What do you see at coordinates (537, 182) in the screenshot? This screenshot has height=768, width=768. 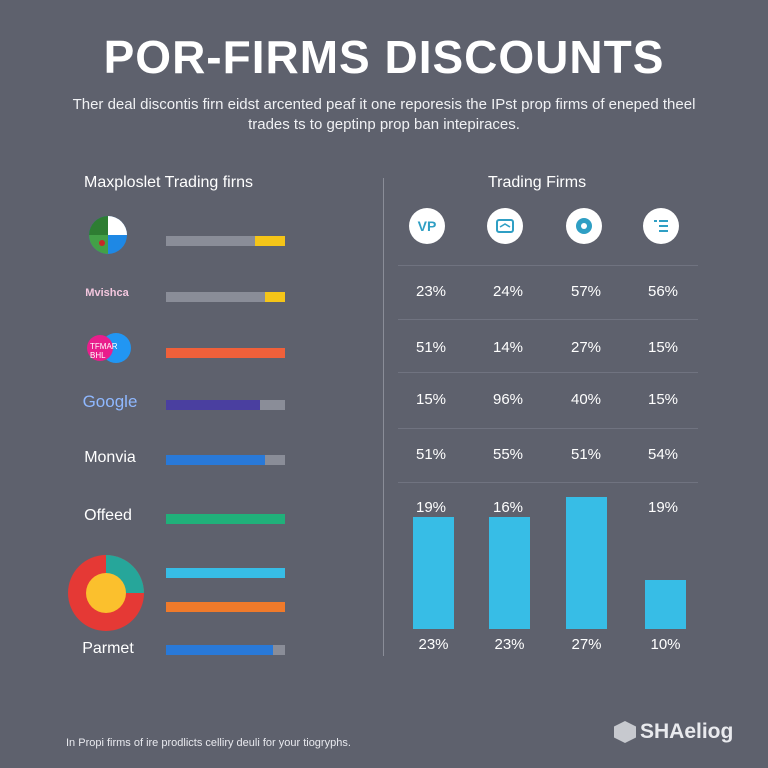 I see `right-panel-heading: Trading Firms` at bounding box center [537, 182].